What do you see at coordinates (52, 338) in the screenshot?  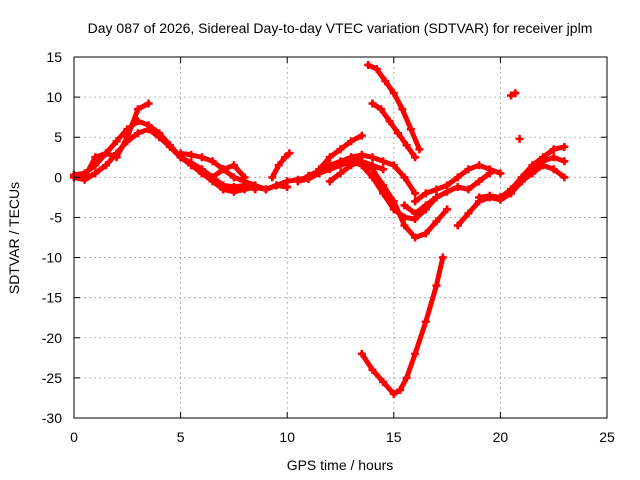 I see `y-tick-label: -20` at bounding box center [52, 338].